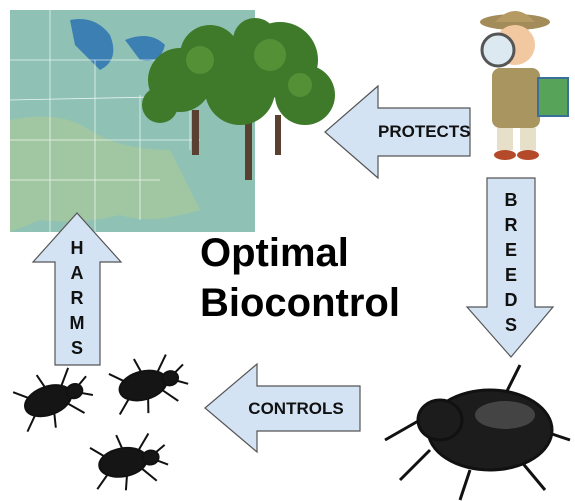 The width and height of the screenshot is (575, 501). Describe the element at coordinates (274, 253) in the screenshot. I see `title-line: Optimal` at that location.